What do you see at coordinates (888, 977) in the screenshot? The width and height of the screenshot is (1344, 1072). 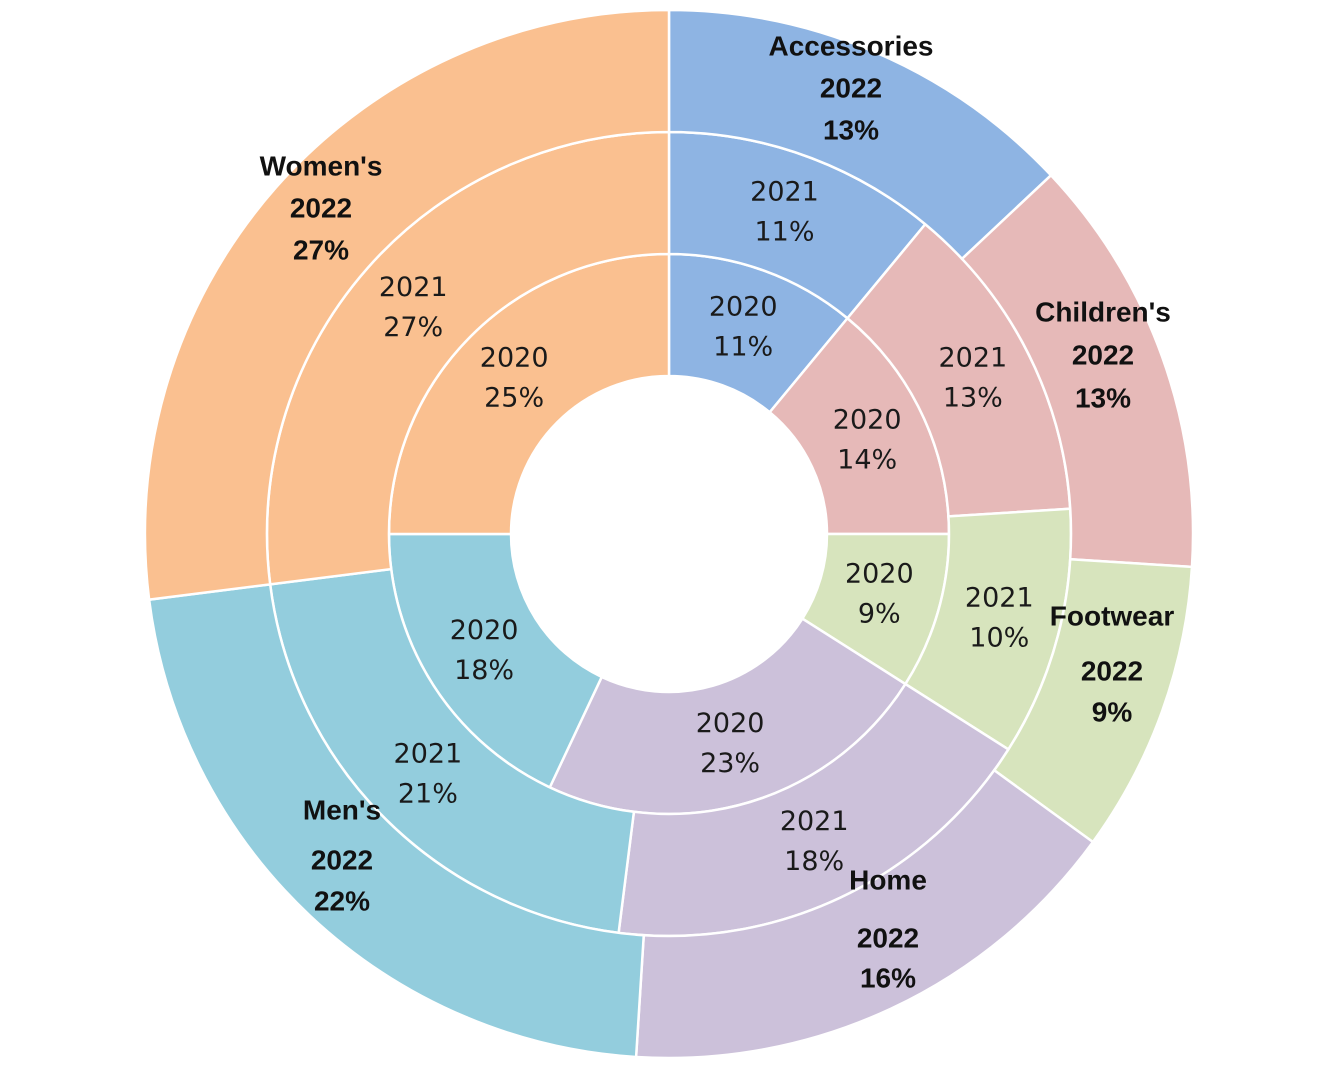 I see `label-2022-home-value: 16%` at bounding box center [888, 977].